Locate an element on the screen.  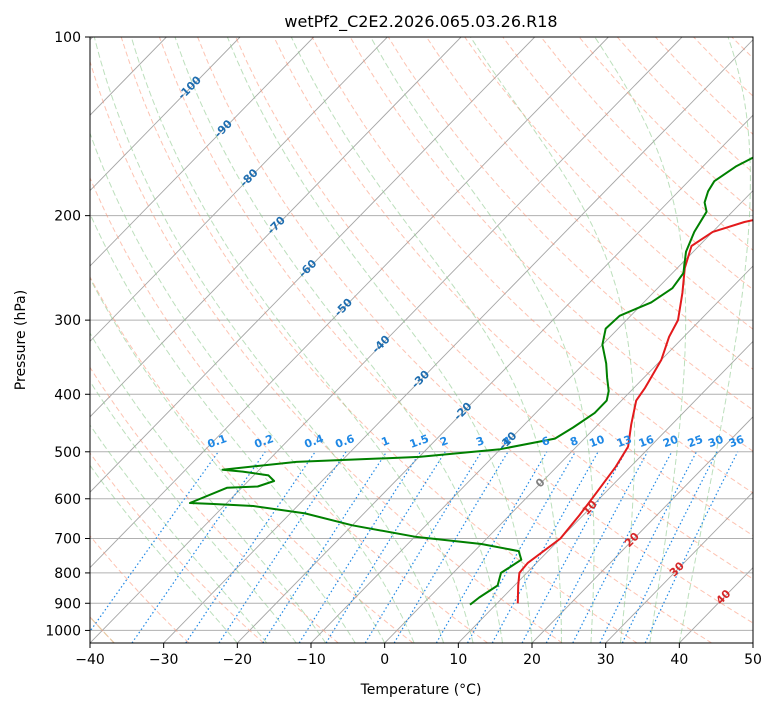
x-tick-label: 0 is located at coordinates (384, 660).